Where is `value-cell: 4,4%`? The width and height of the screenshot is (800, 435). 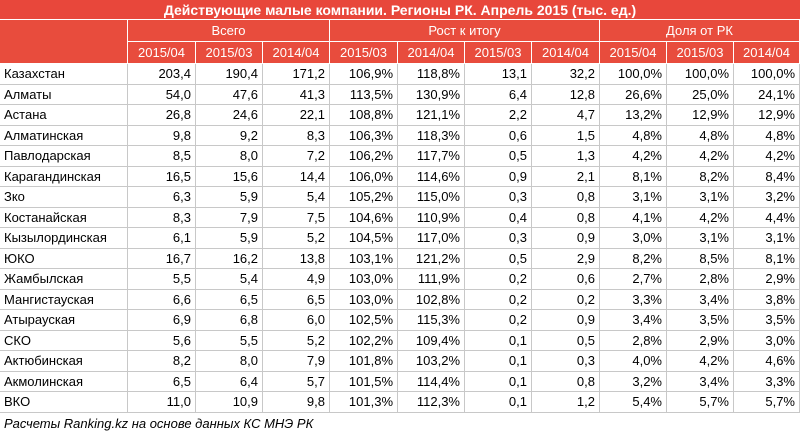
value-cell: 4,4% is located at coordinates (767, 217).